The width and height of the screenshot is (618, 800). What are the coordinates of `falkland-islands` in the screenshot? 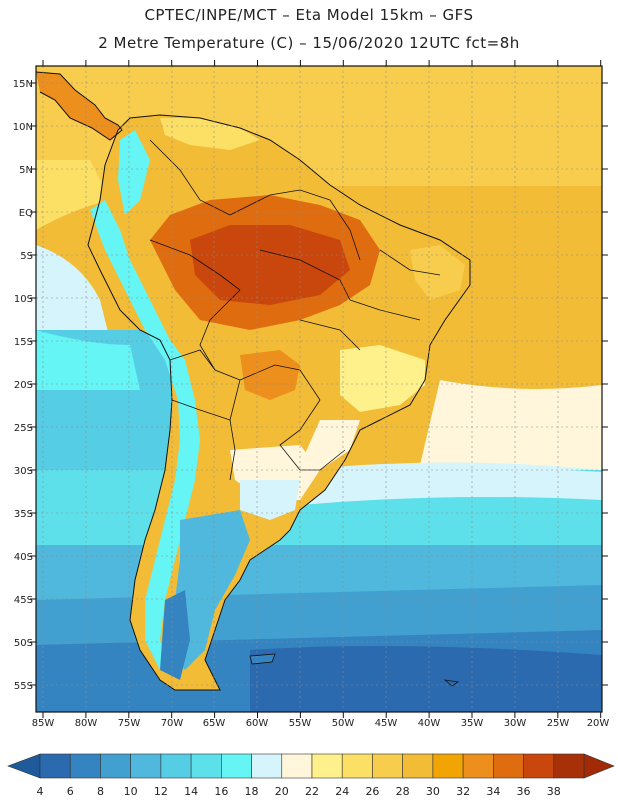 It's located at (262, 659).